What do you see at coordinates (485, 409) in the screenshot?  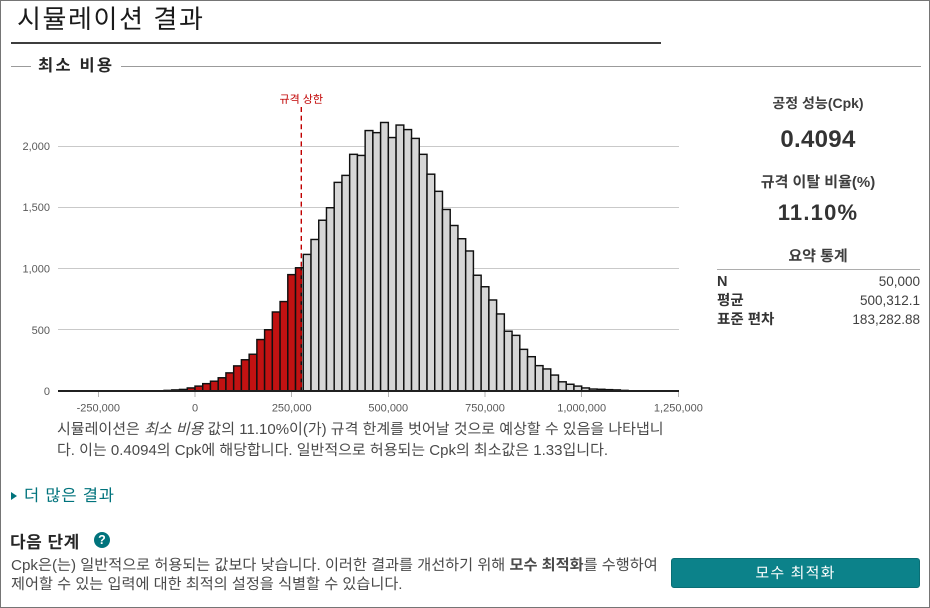 I see `svg-text: 750,000` at bounding box center [485, 409].